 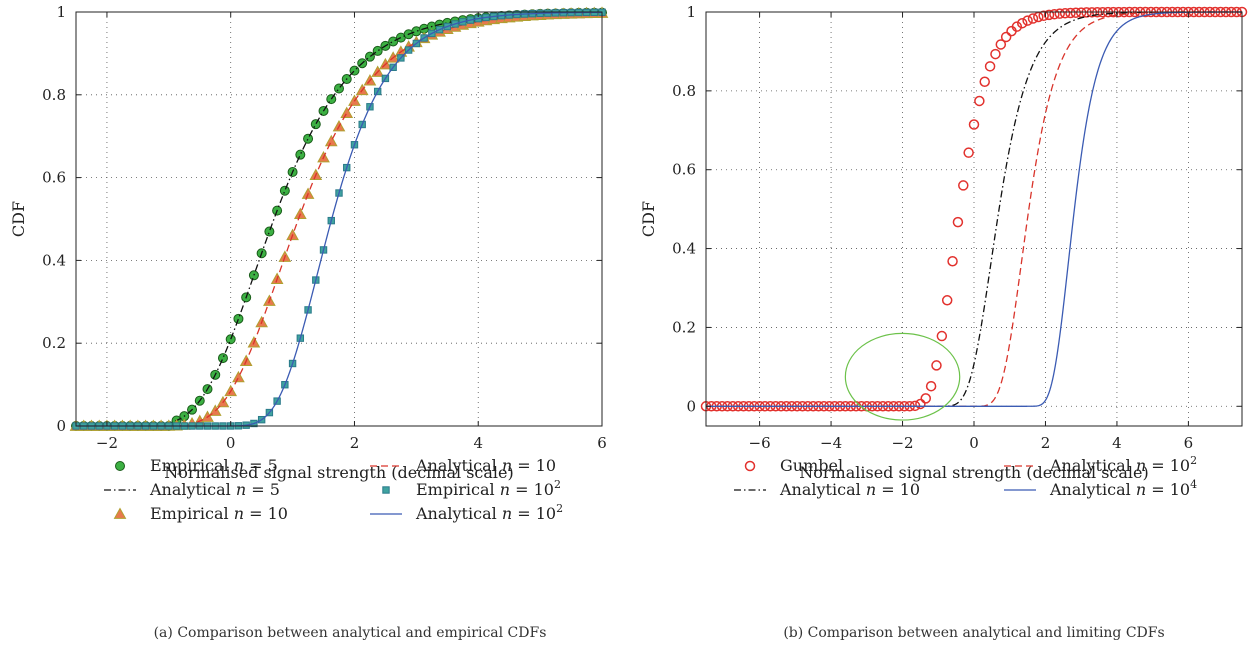 What do you see at coordinates (811, 465) in the screenshot?
I see `legend-label: Gumbel` at bounding box center [811, 465].